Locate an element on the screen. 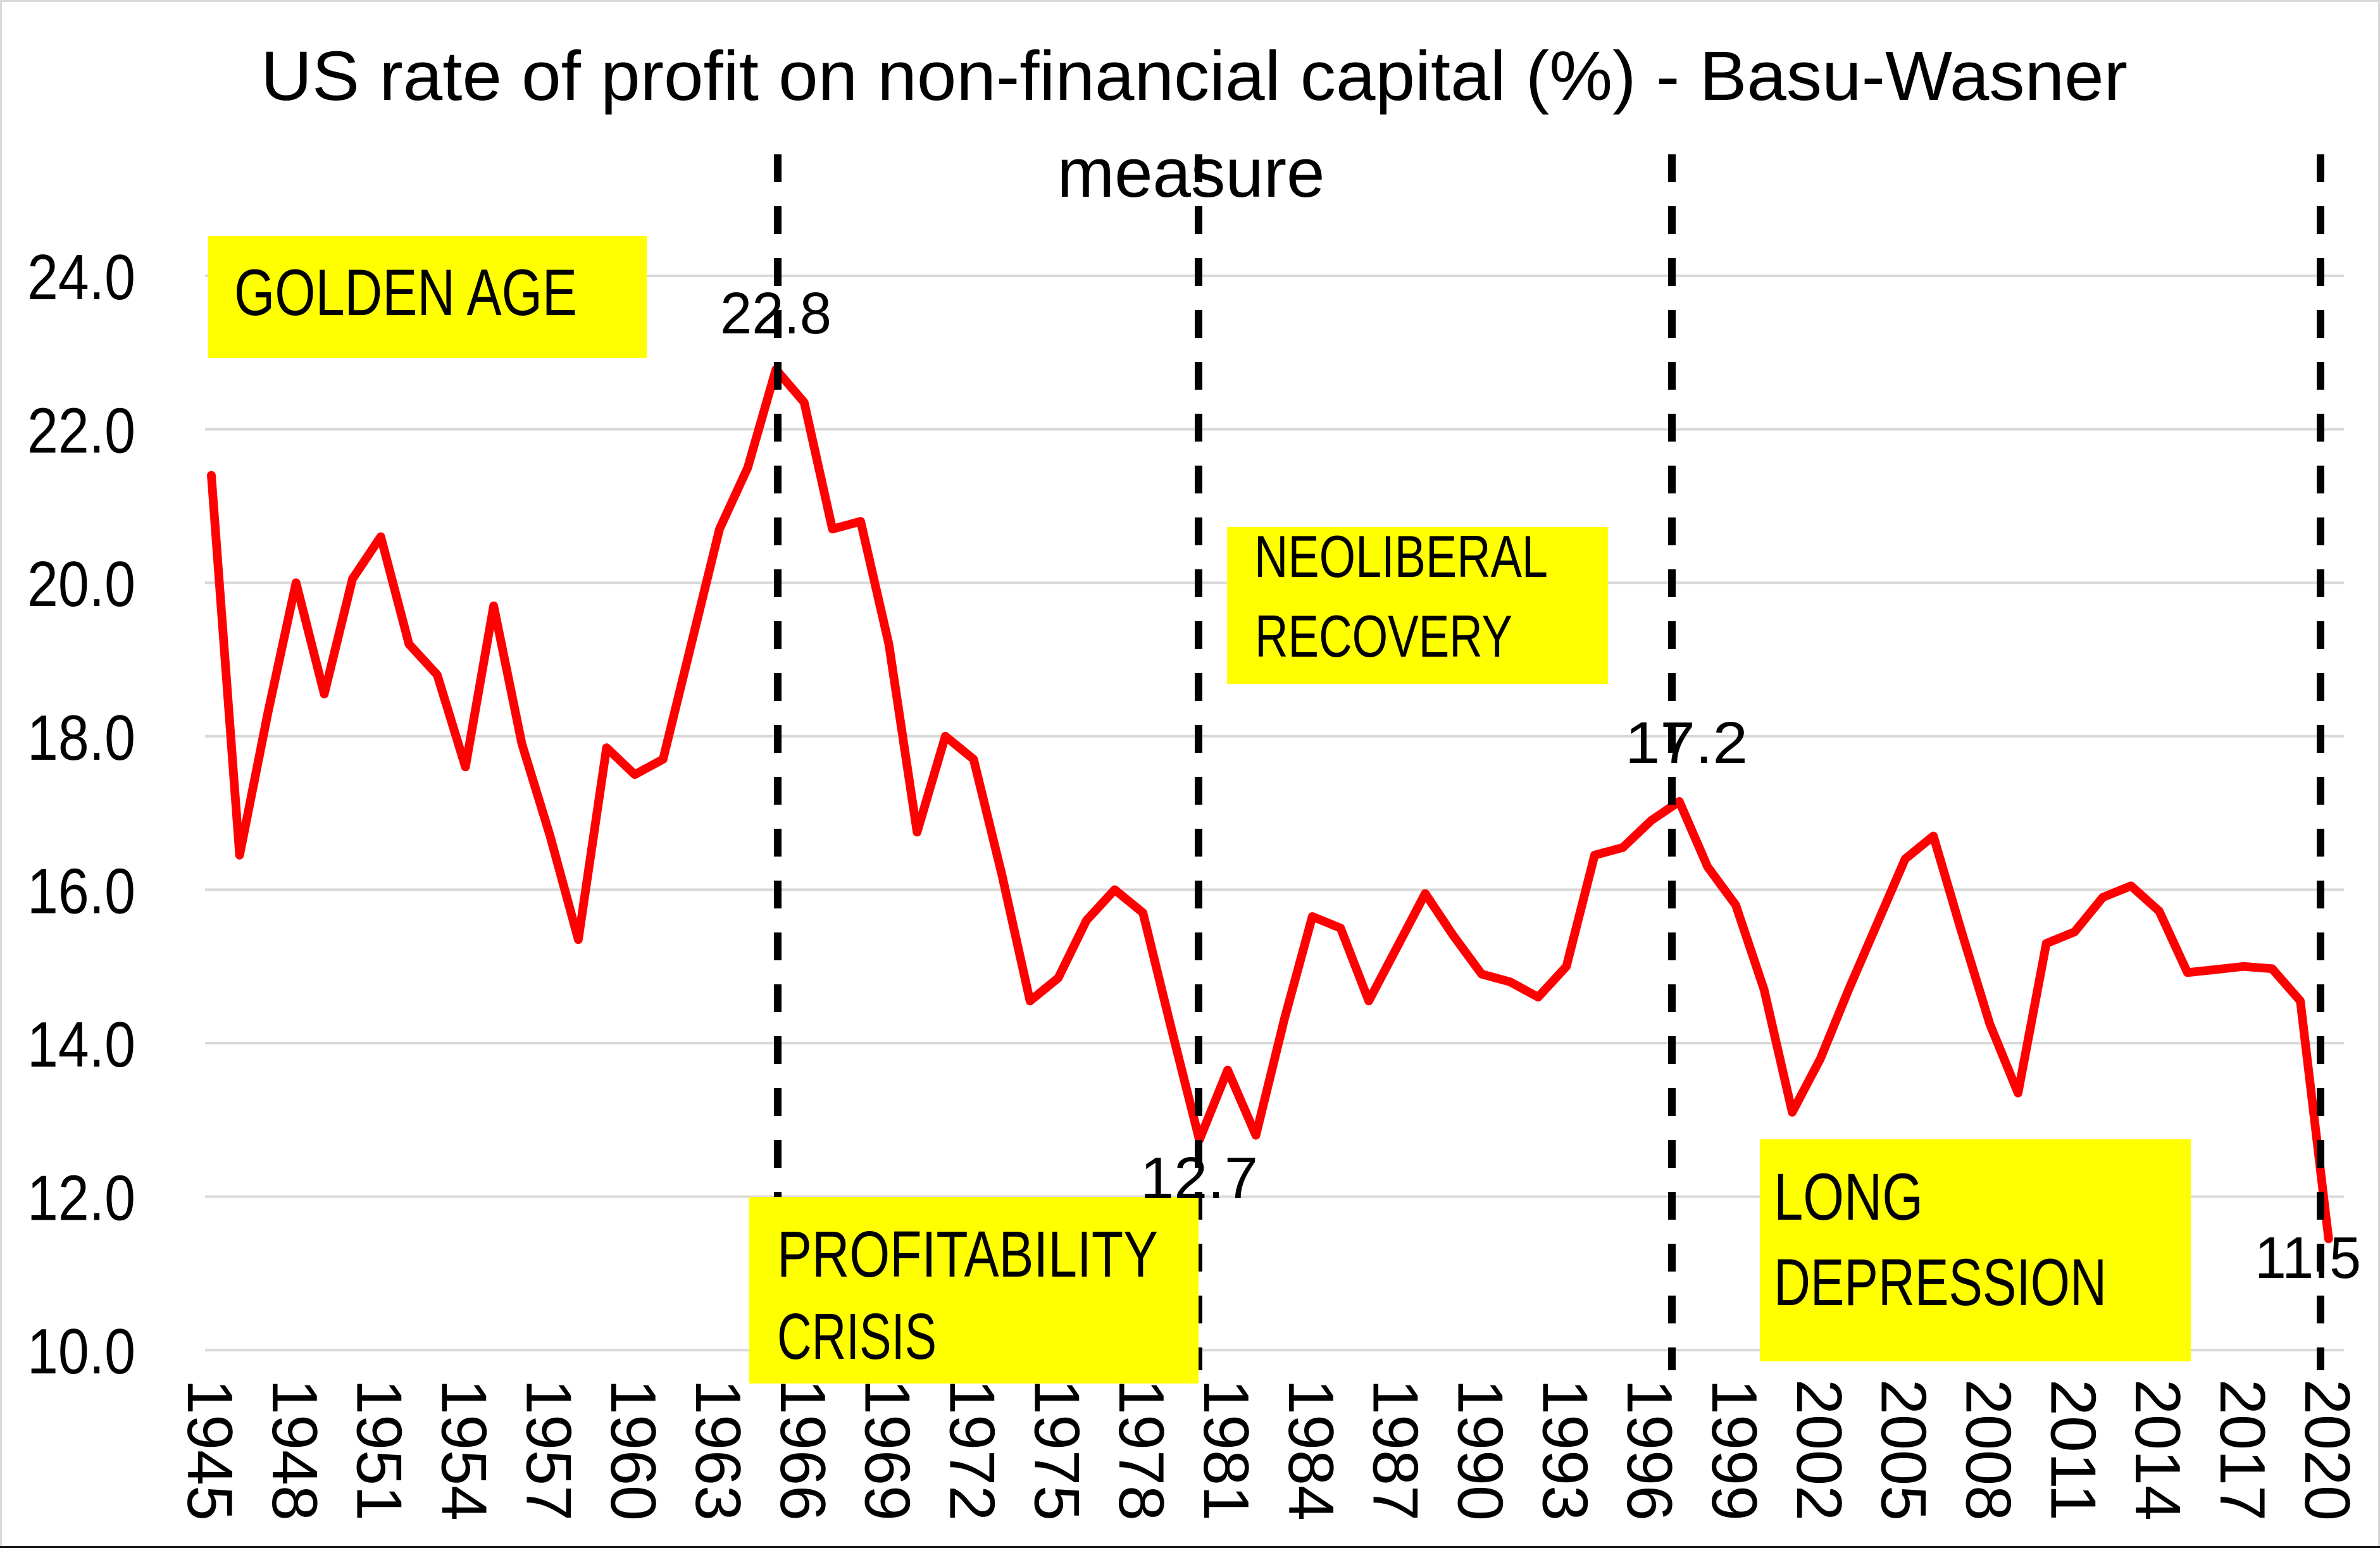 The width and height of the screenshot is (2380, 1548). svg-text: 1966 is located at coordinates (802, 1450).